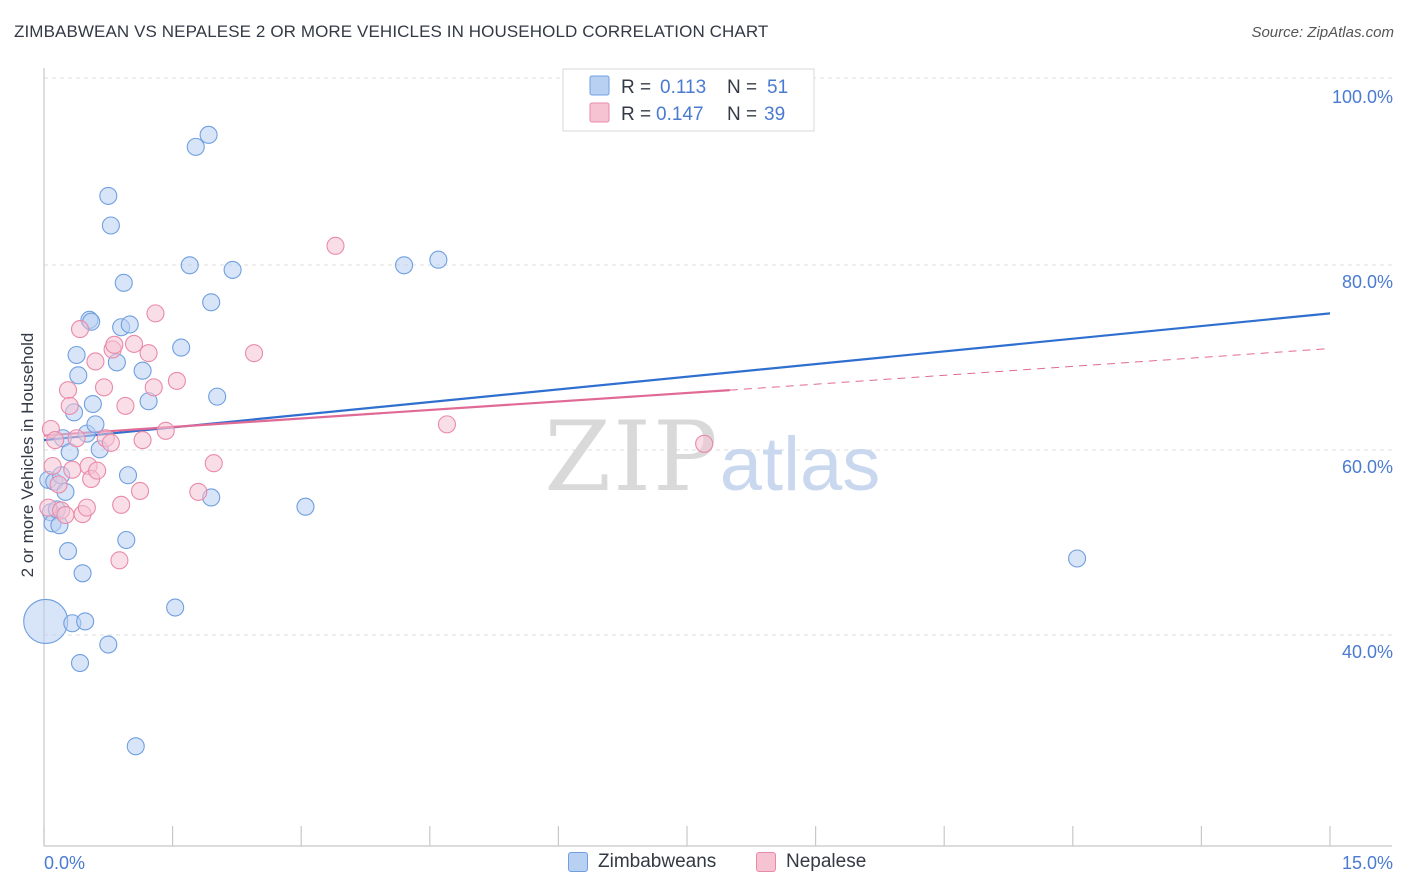 The height and width of the screenshot is (892, 1406). Describe the element at coordinates (64, 863) in the screenshot. I see `x-tick-label: 0.0%` at that location.